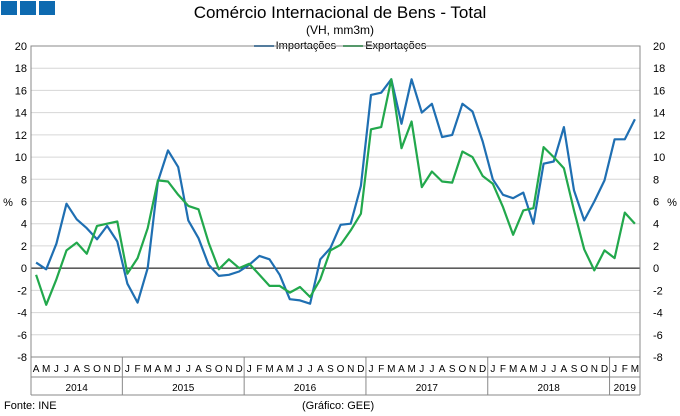 The width and height of the screenshot is (680, 416). I want to click on y-tick-label-right: -6, so click(658, 336).